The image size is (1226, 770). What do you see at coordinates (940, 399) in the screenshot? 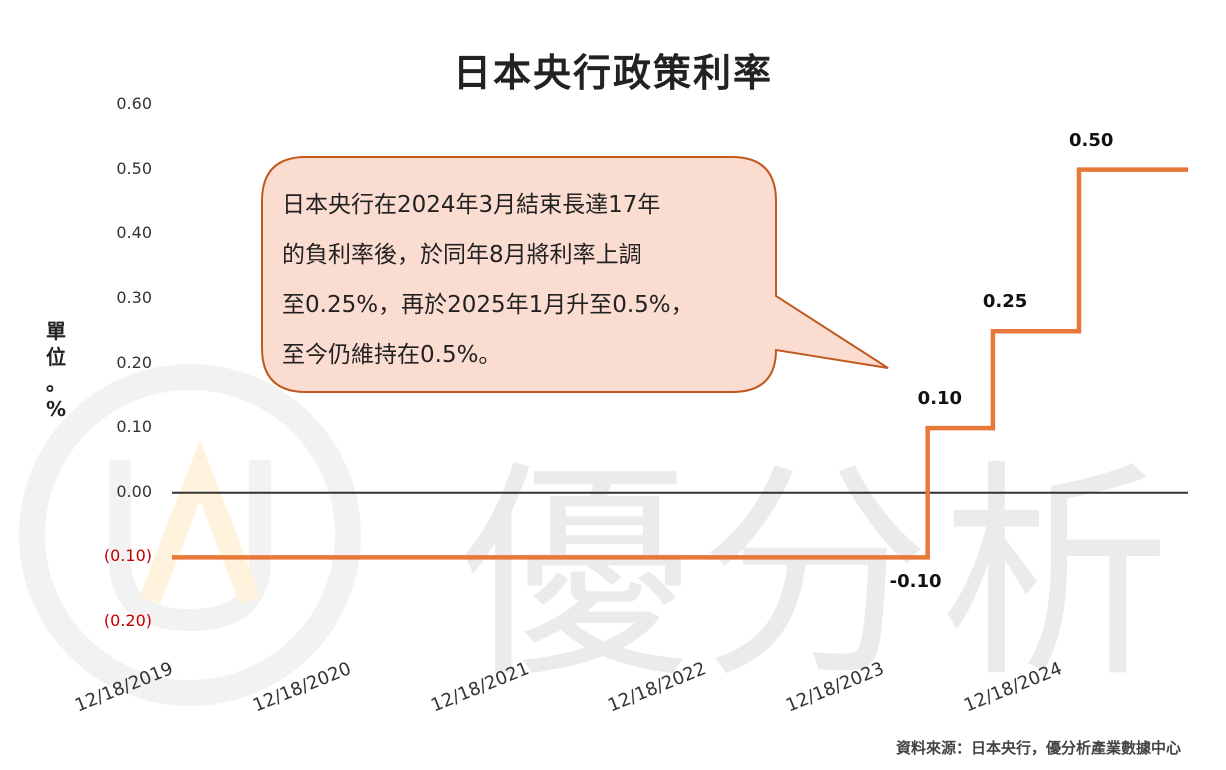
I see `data-label: 0.10` at bounding box center [940, 399].